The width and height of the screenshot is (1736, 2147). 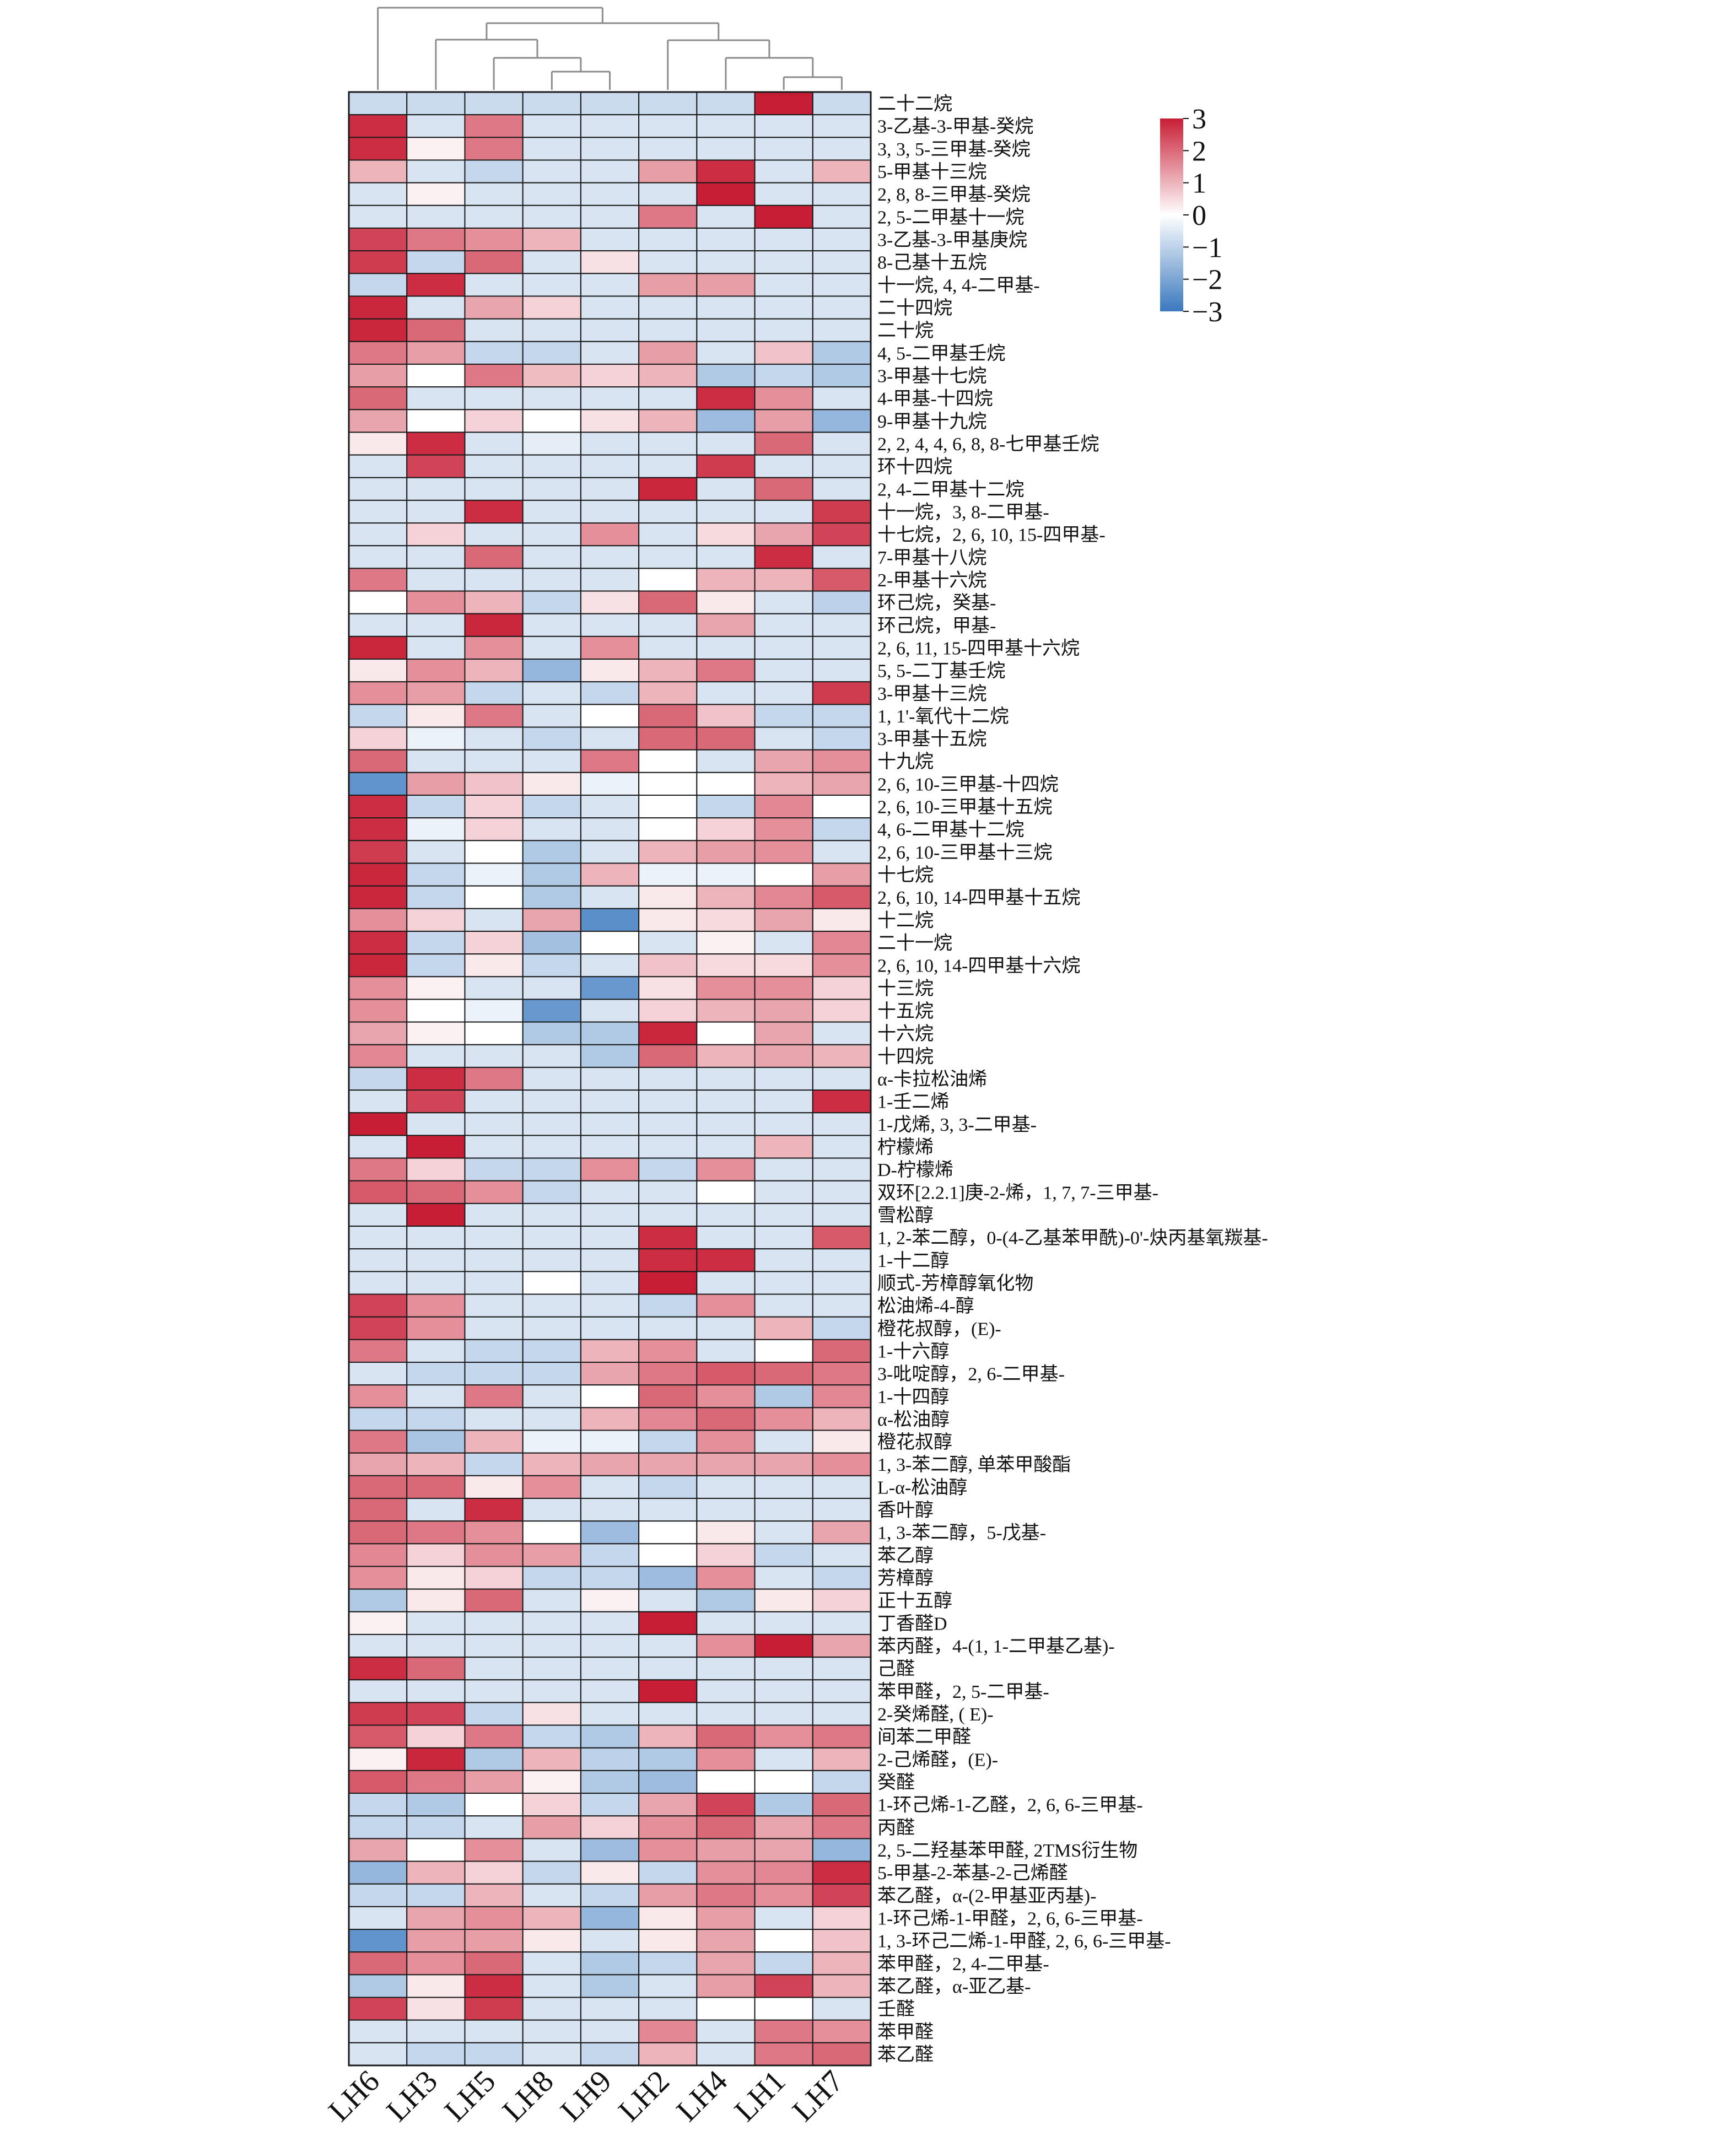 What do you see at coordinates (913, 1103) in the screenshot?
I see `row-label: 1-壬二烯` at bounding box center [913, 1103].